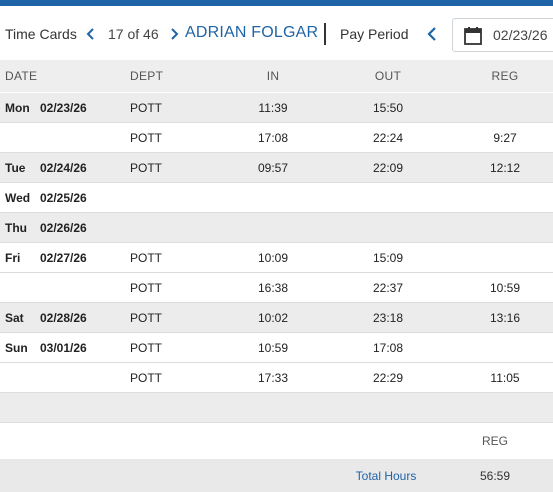  I want to click on date-cell: 02/27/26, so click(63, 258).